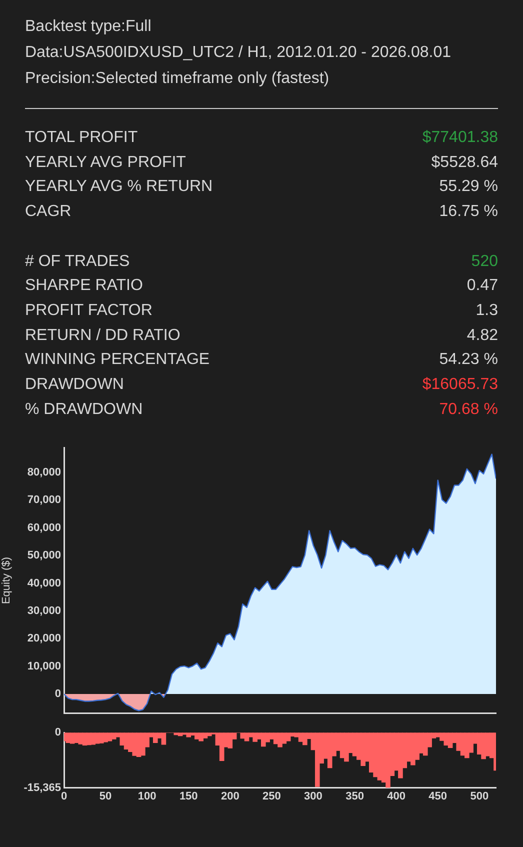 This screenshot has height=847, width=523. Describe the element at coordinates (464, 162) in the screenshot. I see `text: $5528.64` at that location.